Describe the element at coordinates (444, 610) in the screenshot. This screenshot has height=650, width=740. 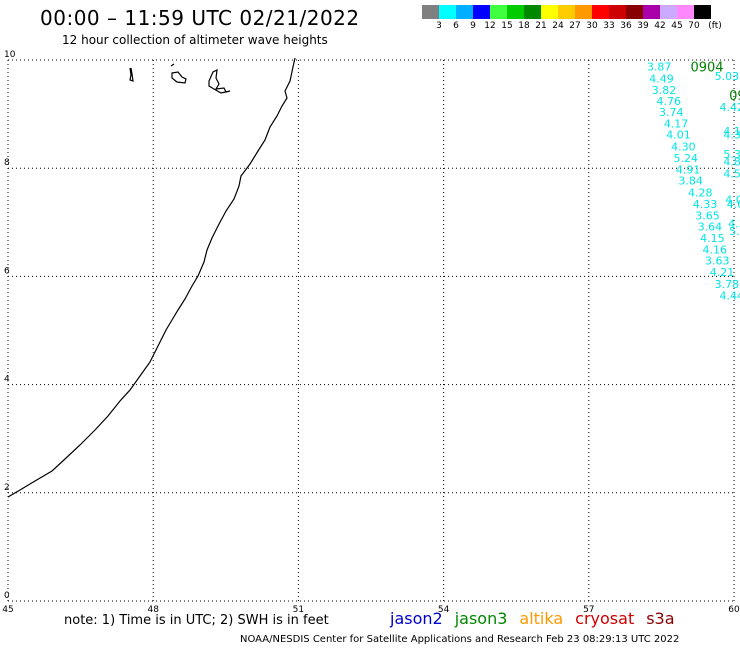
I see `lon-tick-label: 54` at that location.